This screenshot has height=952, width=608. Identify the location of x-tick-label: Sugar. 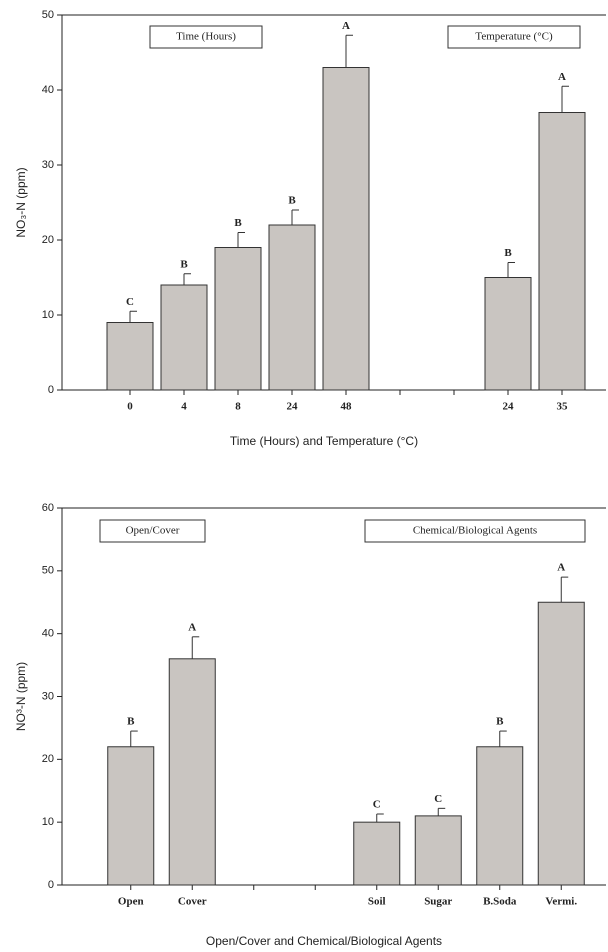
(438, 902).